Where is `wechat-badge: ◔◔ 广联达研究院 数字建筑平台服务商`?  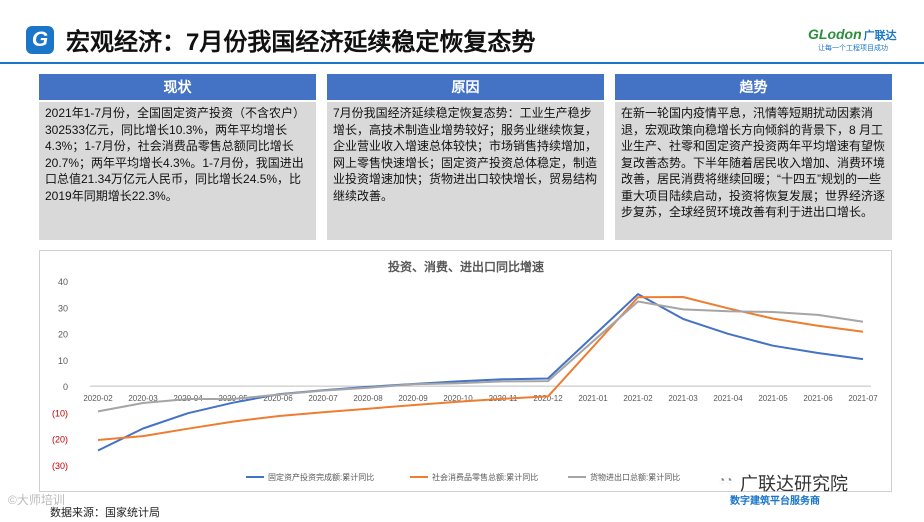 wechat-badge: ◔◔ 广联达研究院 数字建筑平台服务商 is located at coordinates (820, 490).